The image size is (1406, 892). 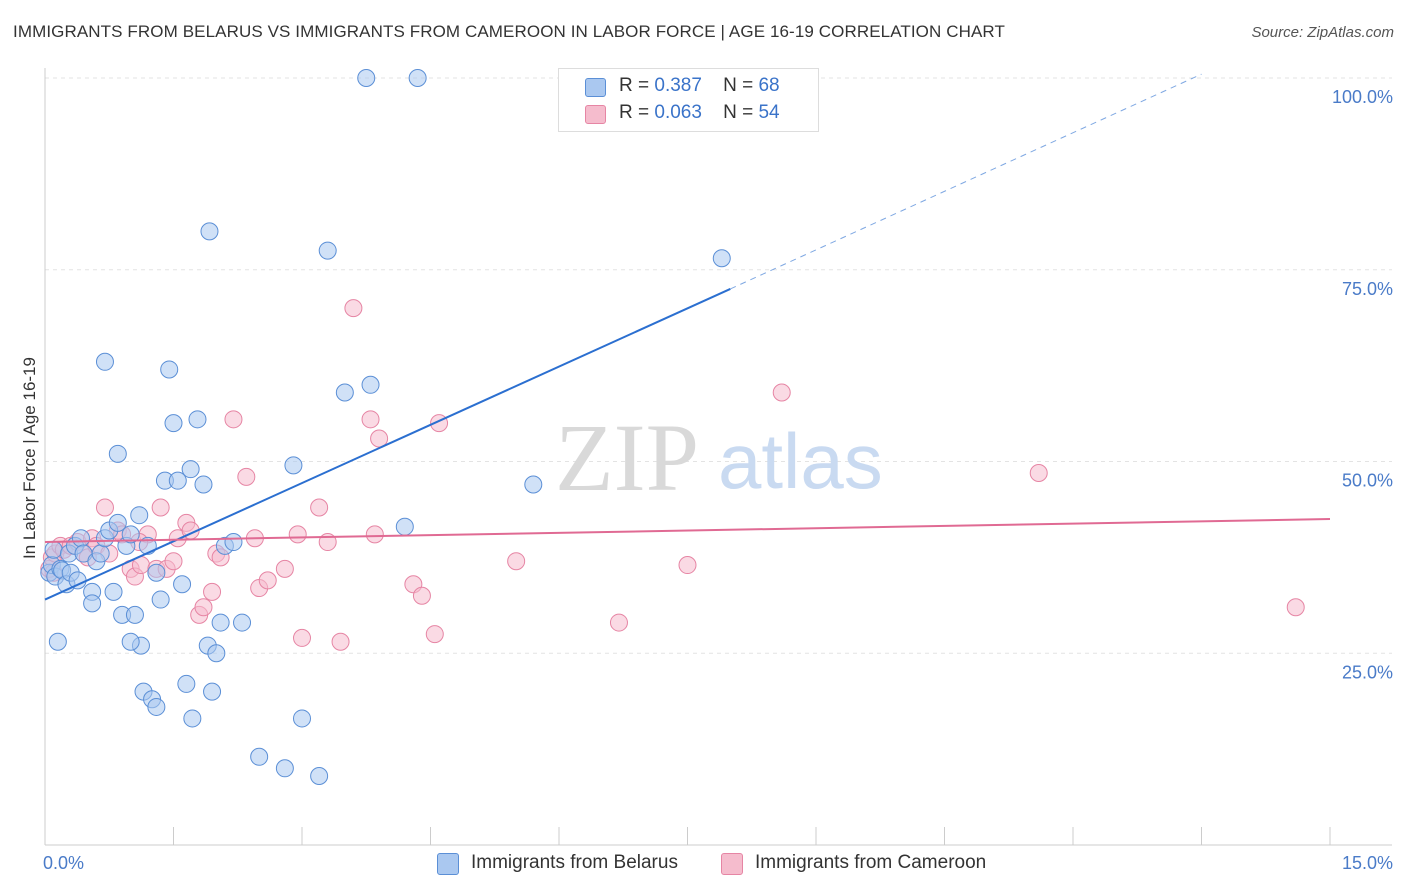 What do you see at coordinates (966, 181) in the screenshot?
I see `belarus-trend-extension` at bounding box center [966, 181].